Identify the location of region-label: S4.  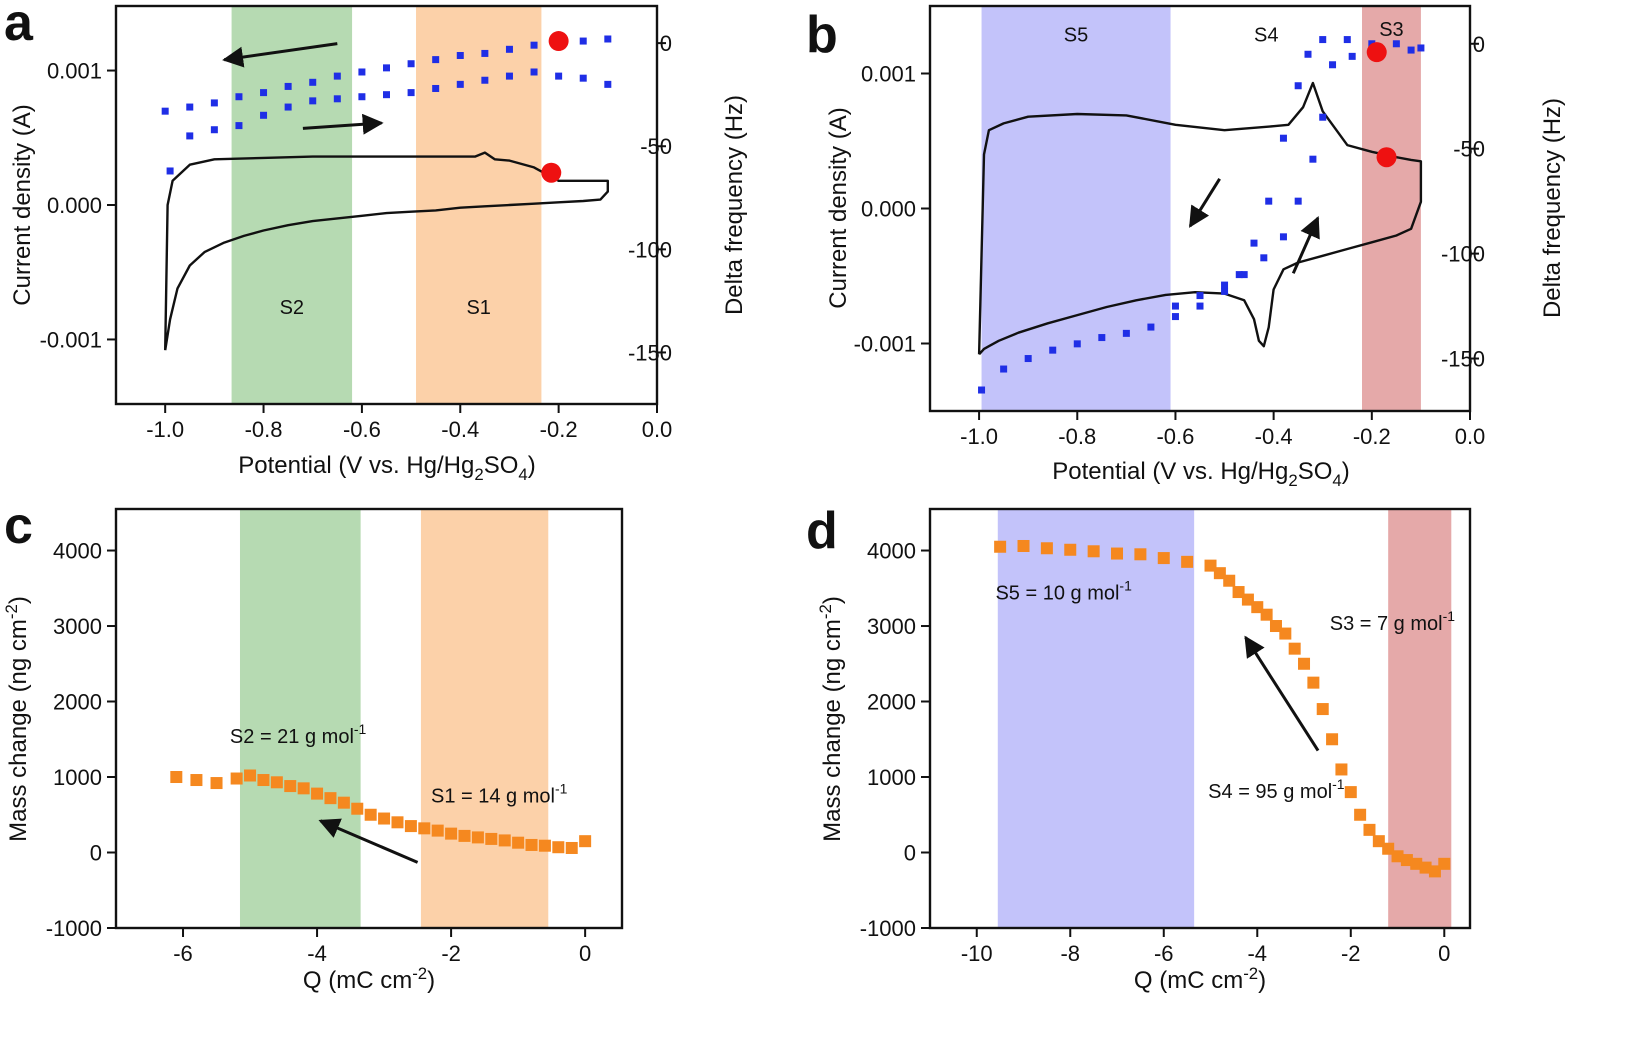
(1266, 35).